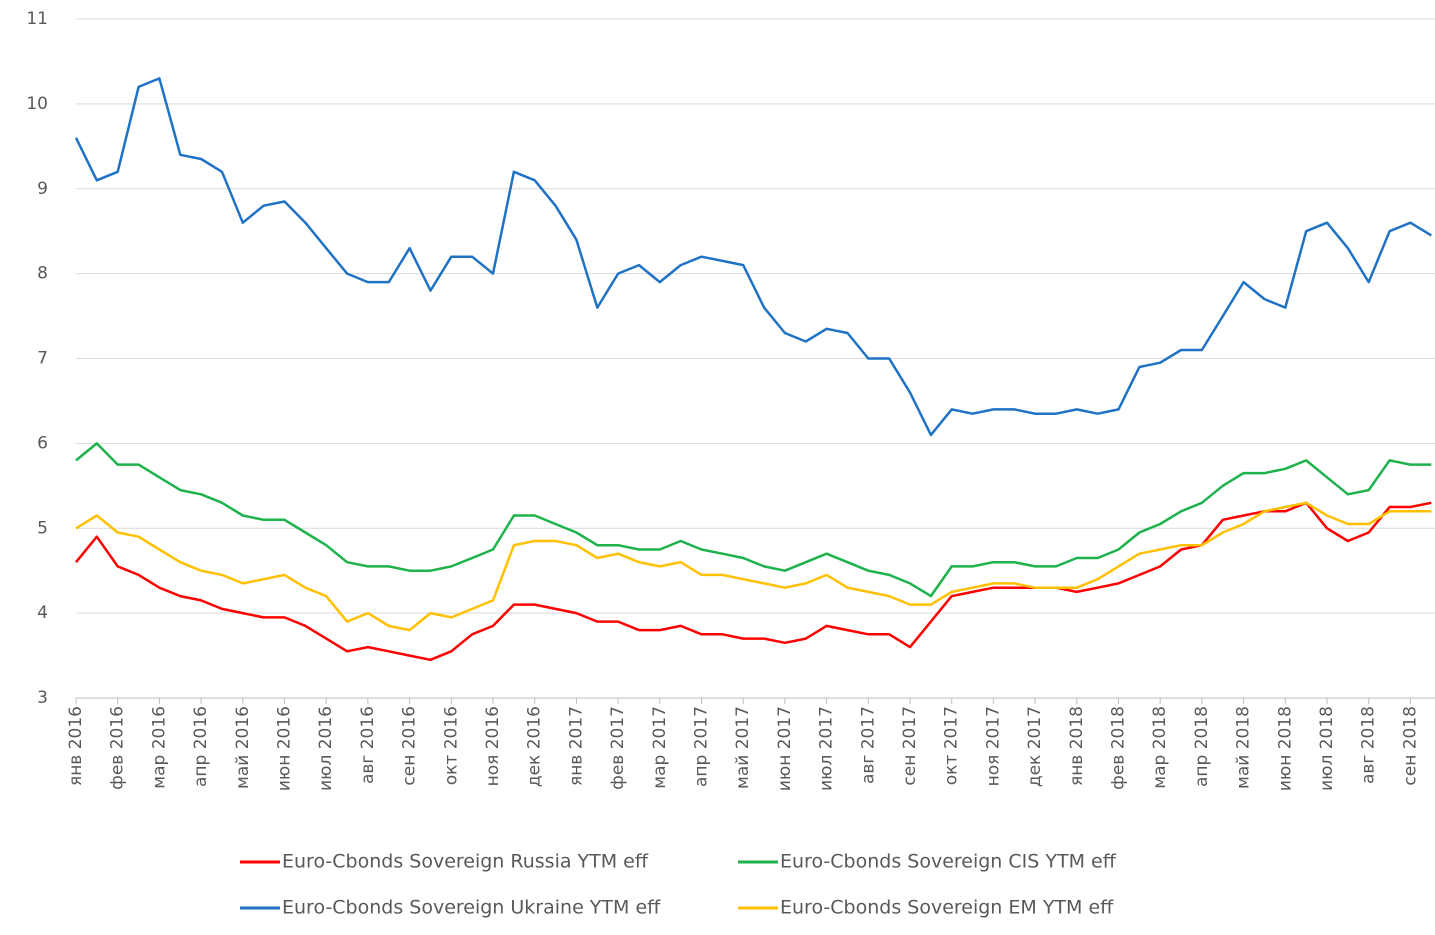 Image resolution: width=1435 pixels, height=935 pixels. I want to click on x-tick-label: янв 2017, so click(576, 746).